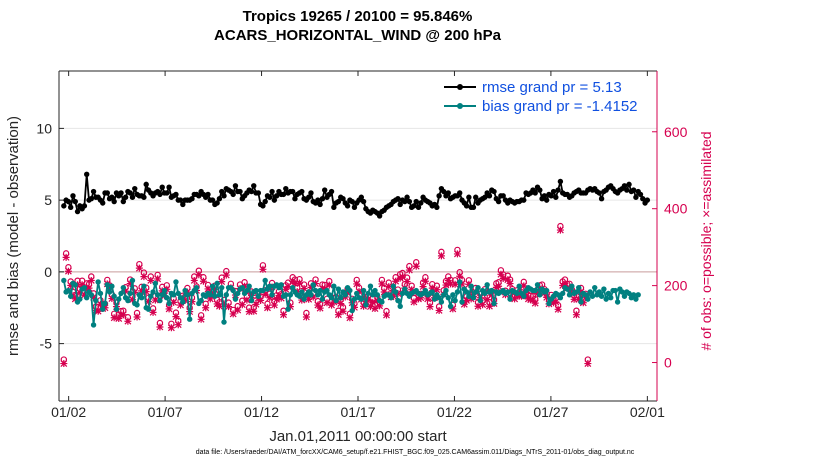 The image size is (830, 470). Describe the element at coordinates (48, 200) in the screenshot. I see `y-tick-label-left: 5` at that location.